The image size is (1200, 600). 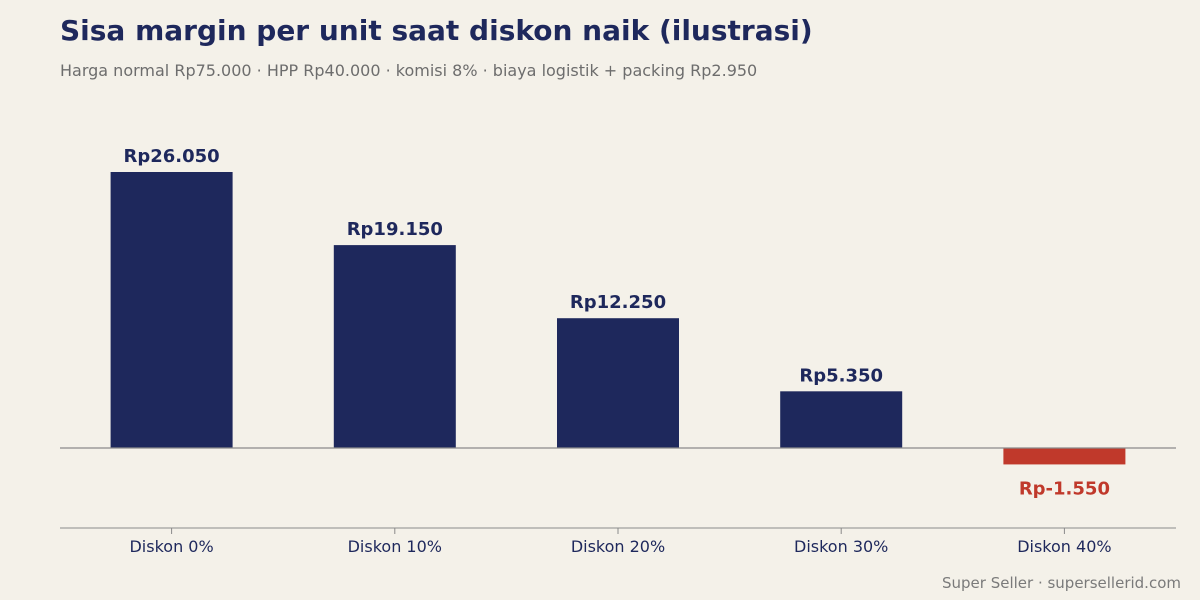 What do you see at coordinates (618, 546) in the screenshot?
I see `x-tick-label-3: Diskon 20%` at bounding box center [618, 546].